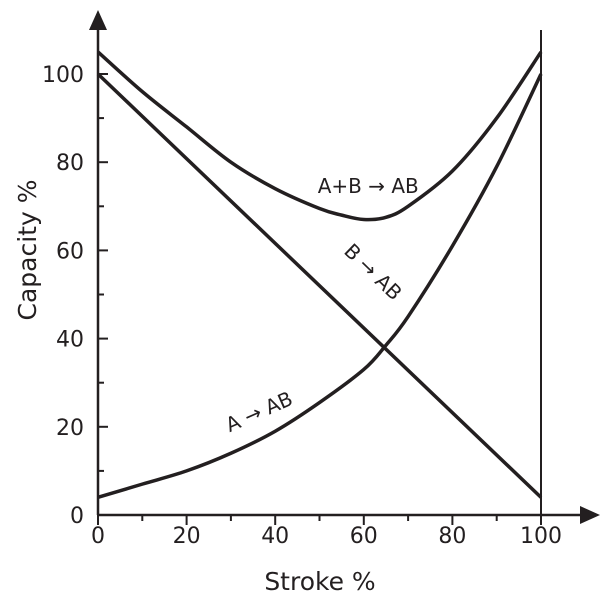  I want to click on x-tick-label: 80, so click(452, 536).